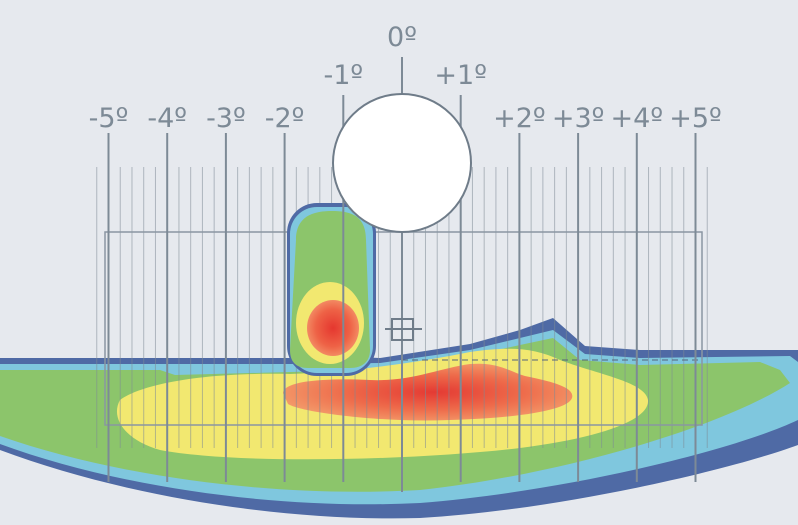  Describe the element at coordinates (519, 118) in the screenshot. I see `degree-label: +2º` at that location.